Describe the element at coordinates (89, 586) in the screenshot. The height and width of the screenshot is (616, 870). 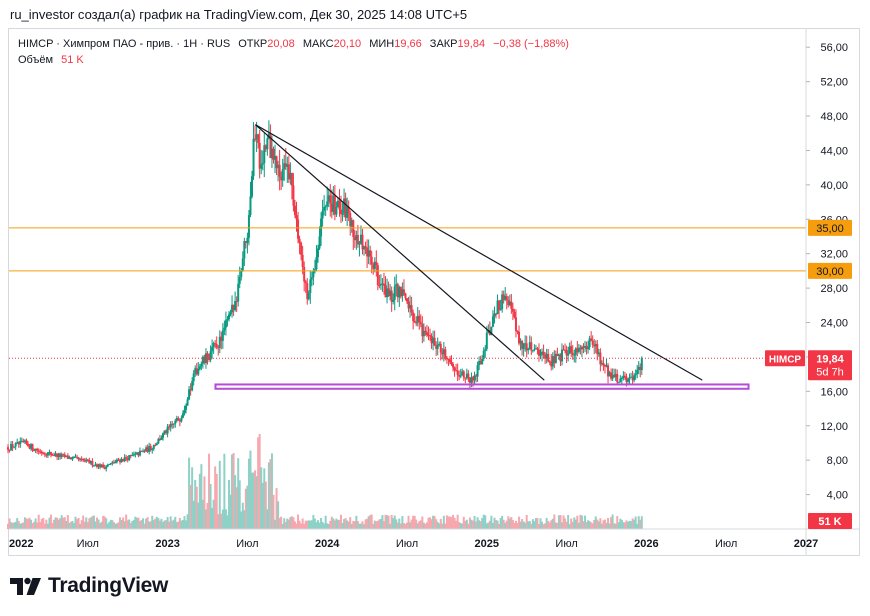
I see `tradingview-logo: TradingView` at that location.